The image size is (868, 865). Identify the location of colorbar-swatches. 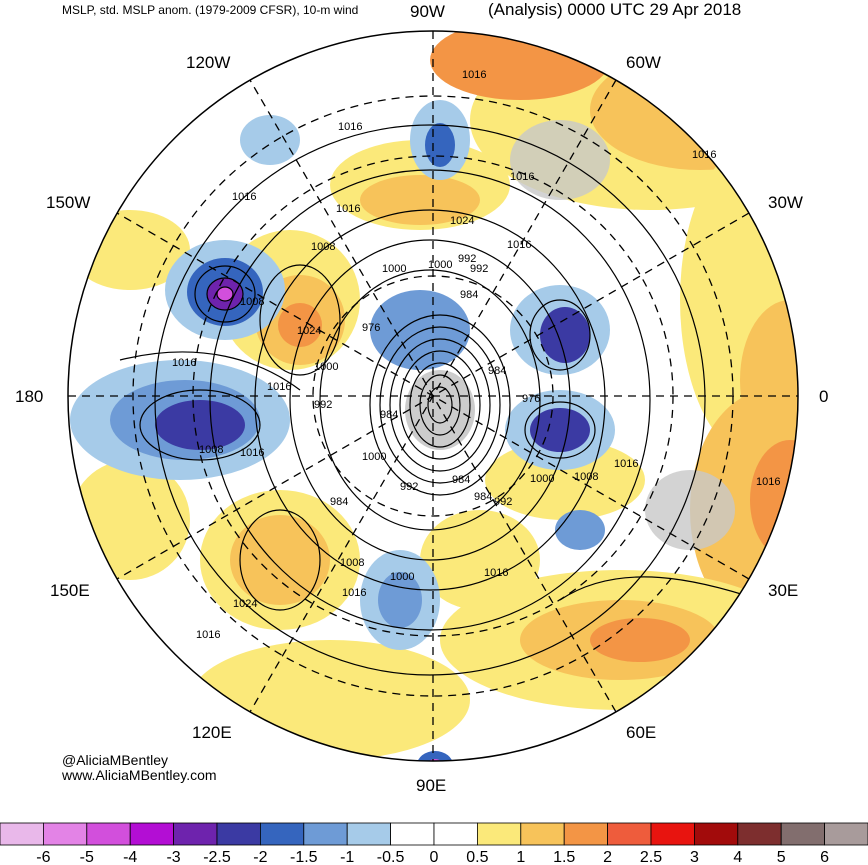
(434, 834).